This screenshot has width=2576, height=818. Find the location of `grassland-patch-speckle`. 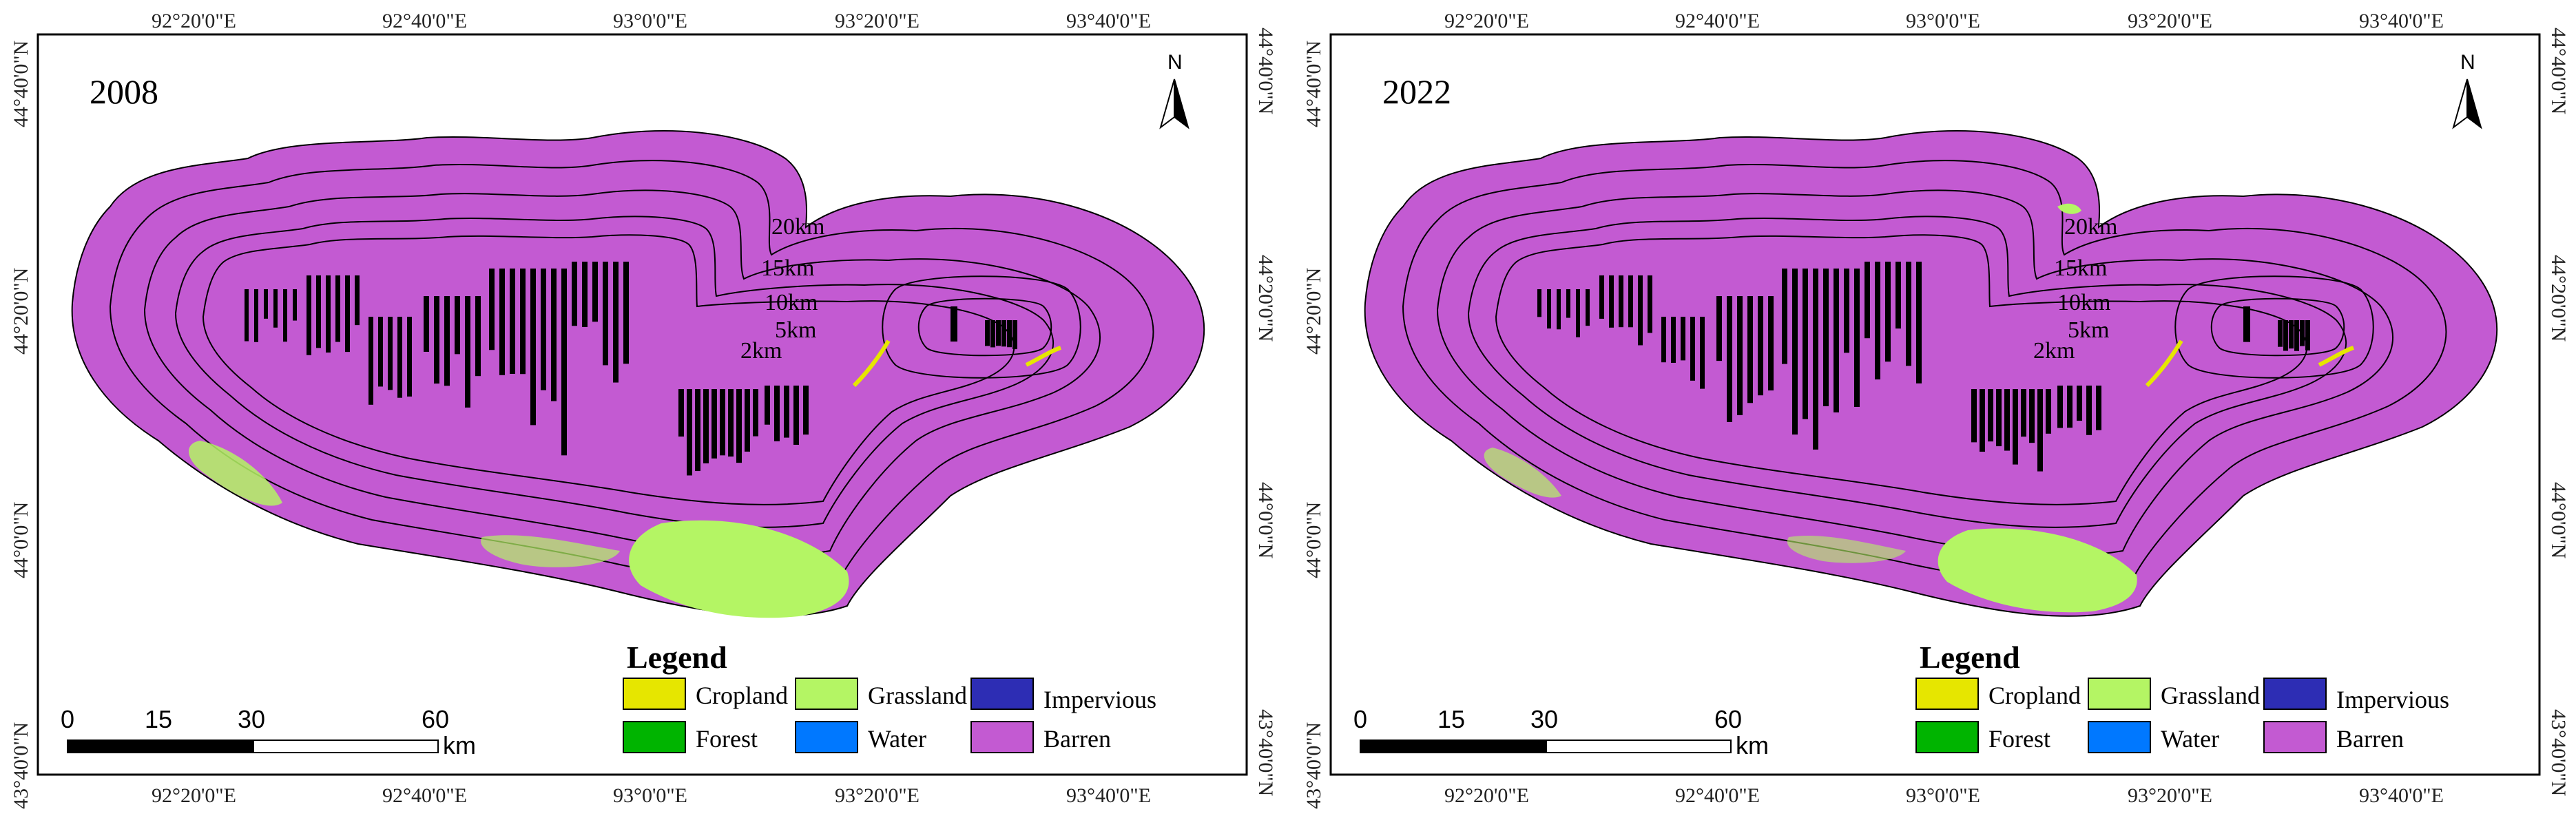

grassland-patch-speckle is located at coordinates (1846, 549).